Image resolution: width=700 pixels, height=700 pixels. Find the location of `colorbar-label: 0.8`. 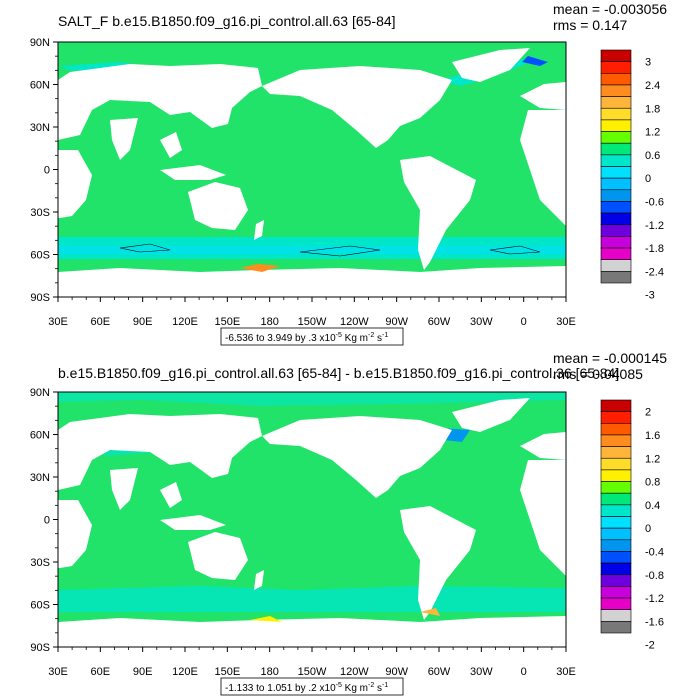

colorbar-label: 0.8 is located at coordinates (652, 483).